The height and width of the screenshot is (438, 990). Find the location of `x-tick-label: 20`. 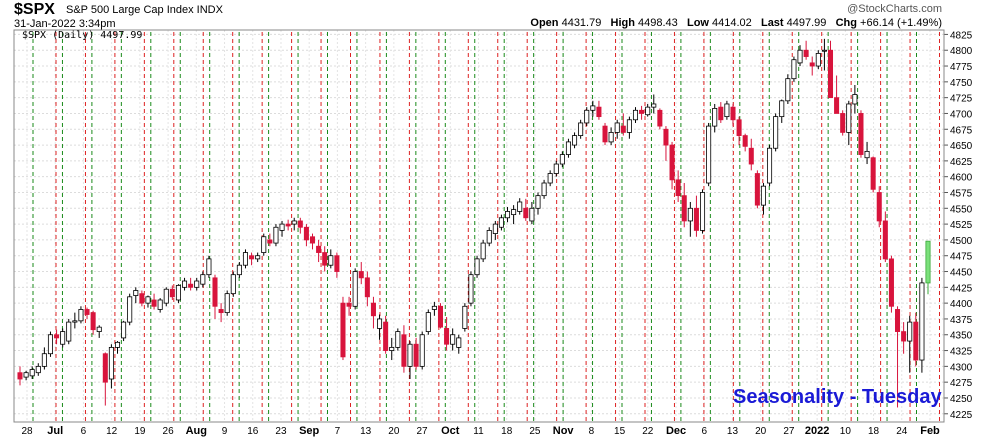

x-tick-label: 20 is located at coordinates (394, 431).